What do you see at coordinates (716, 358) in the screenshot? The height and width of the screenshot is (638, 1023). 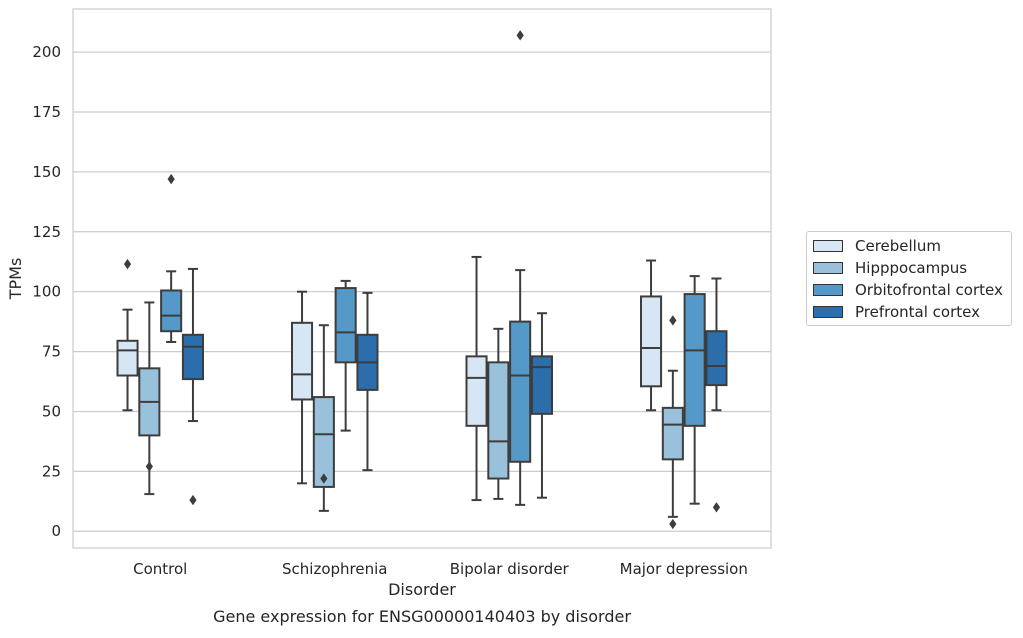 I see `box-prefrontal-cortex-major-depression-iqr` at bounding box center [716, 358].